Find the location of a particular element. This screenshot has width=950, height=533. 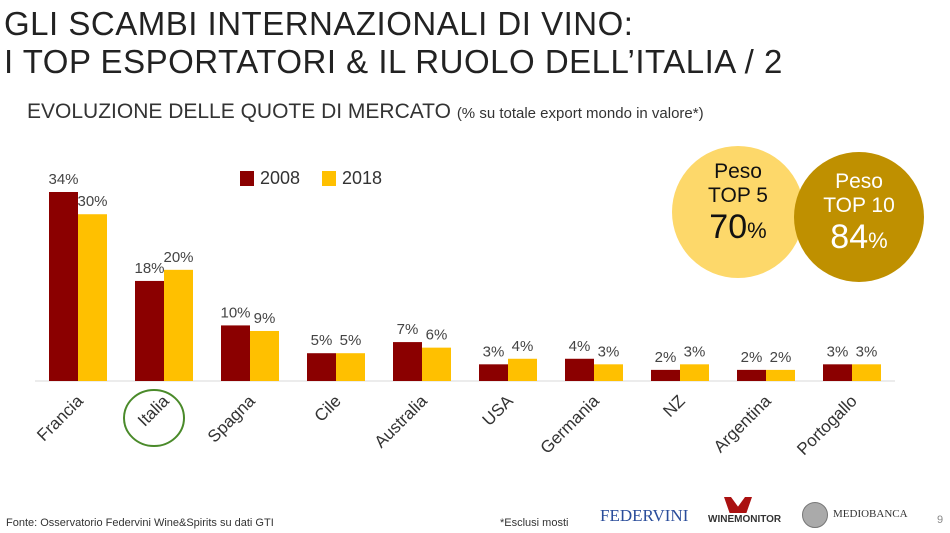

top5-line1: Peso is located at coordinates (738, 171).